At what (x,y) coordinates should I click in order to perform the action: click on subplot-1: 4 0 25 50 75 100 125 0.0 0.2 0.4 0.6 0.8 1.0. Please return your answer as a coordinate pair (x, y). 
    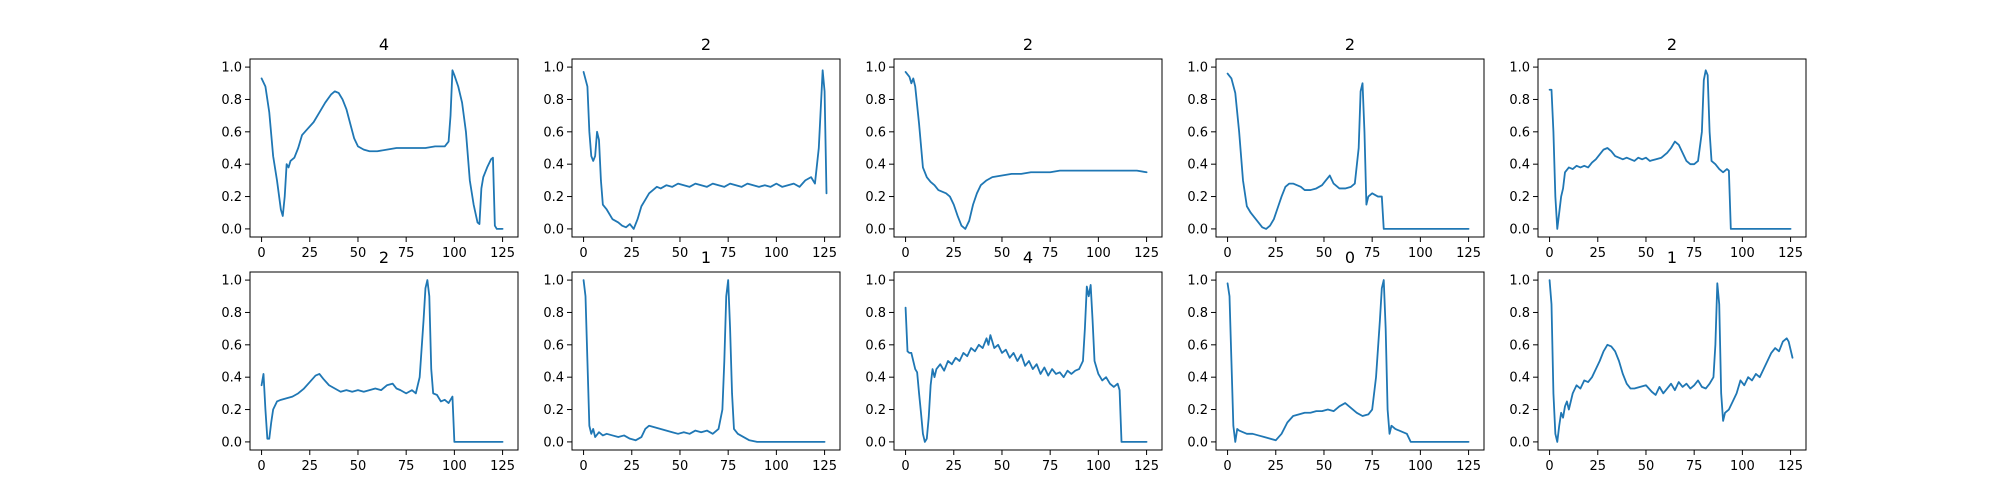
    Looking at the image, I should click on (370, 148).